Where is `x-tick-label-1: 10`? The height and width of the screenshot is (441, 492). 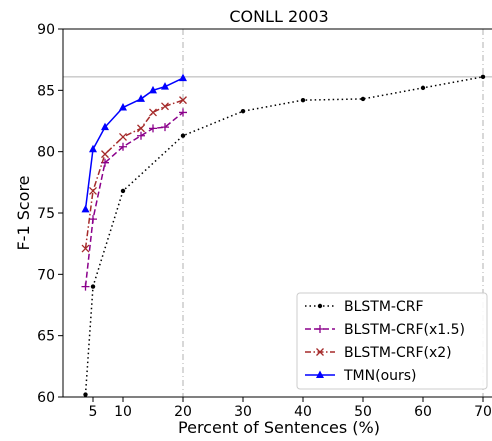 x-tick-label-1: 10 is located at coordinates (123, 412).